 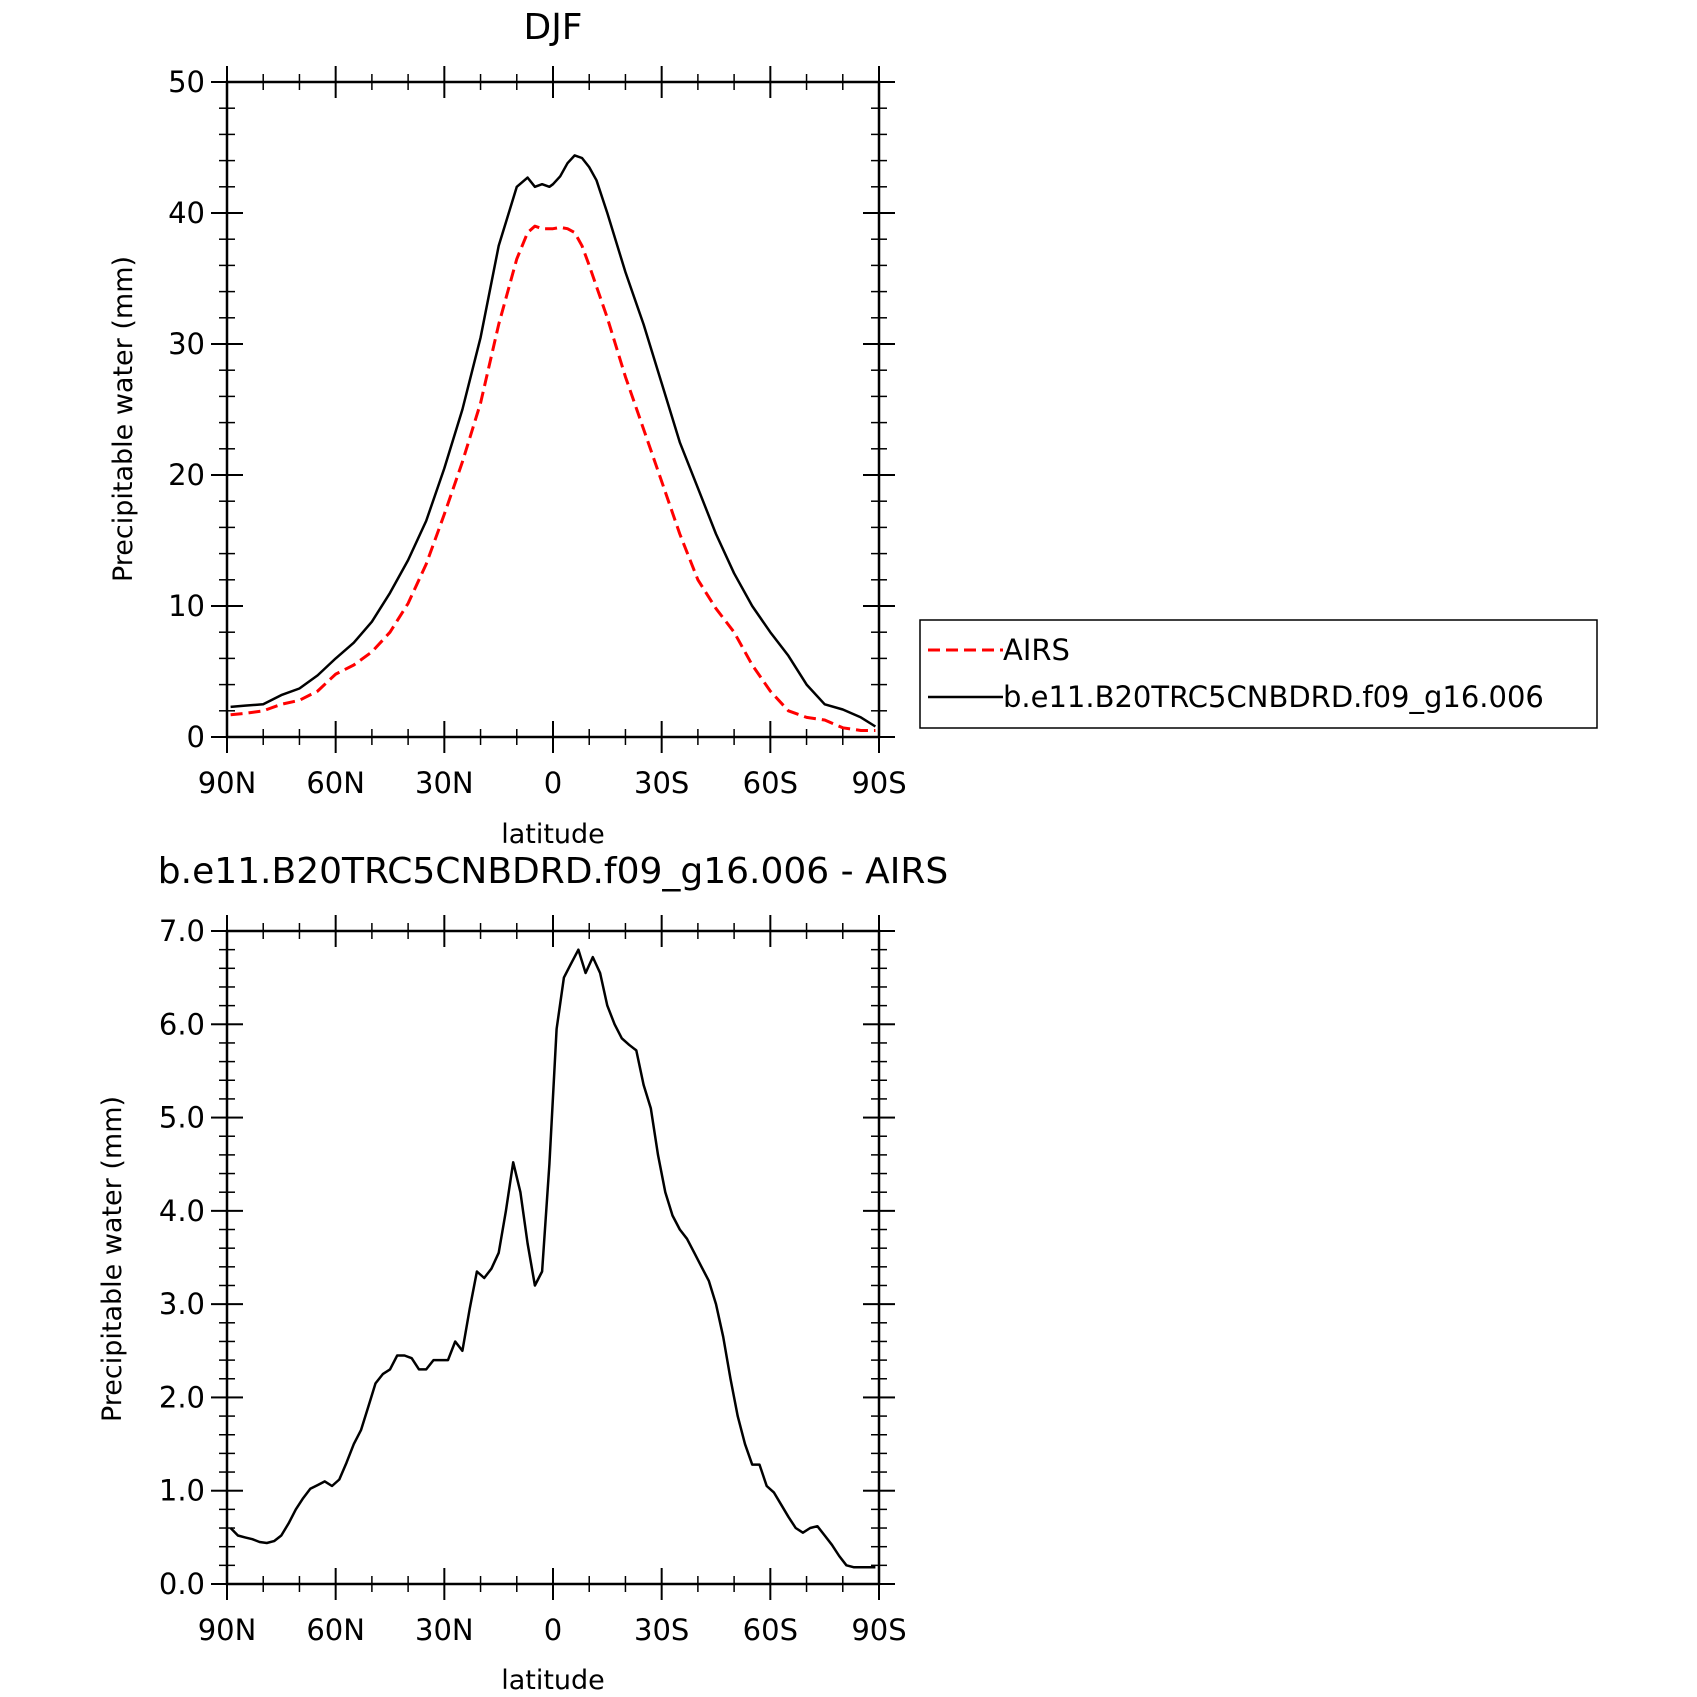 I want to click on top-series-lines, so click(x=553, y=443).